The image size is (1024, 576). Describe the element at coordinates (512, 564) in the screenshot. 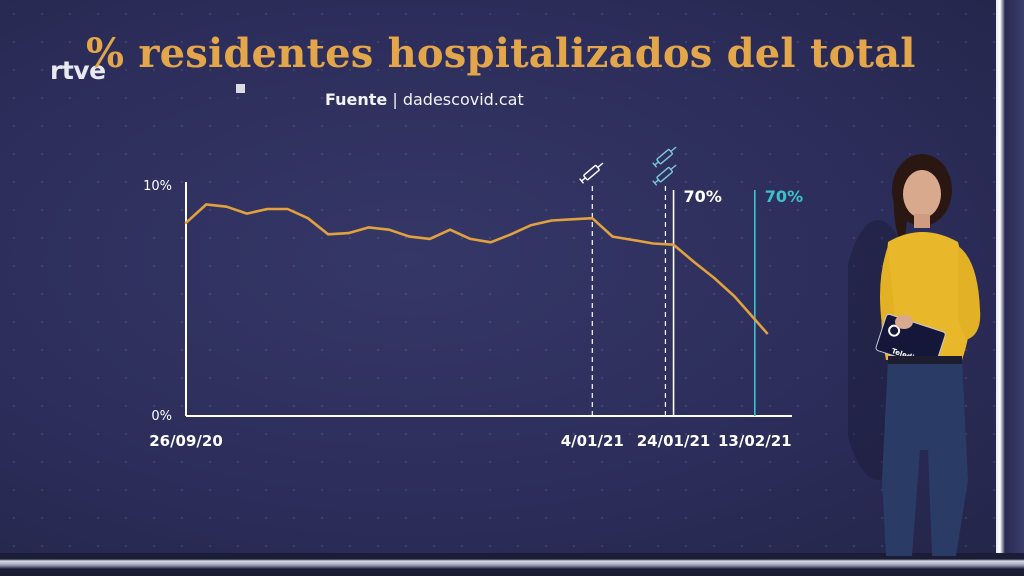

I see `screen-frame-bottom` at that location.